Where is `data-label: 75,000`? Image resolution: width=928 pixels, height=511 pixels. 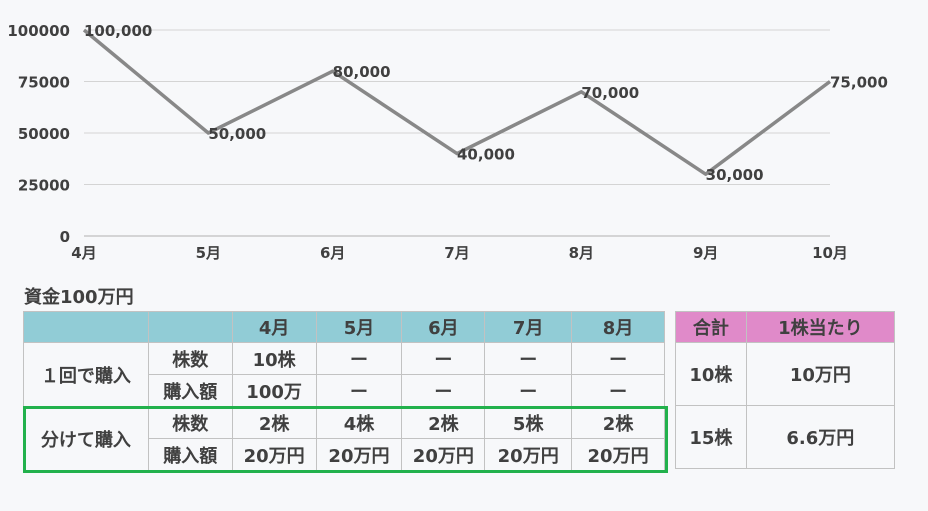 data-label: 75,000 is located at coordinates (859, 83).